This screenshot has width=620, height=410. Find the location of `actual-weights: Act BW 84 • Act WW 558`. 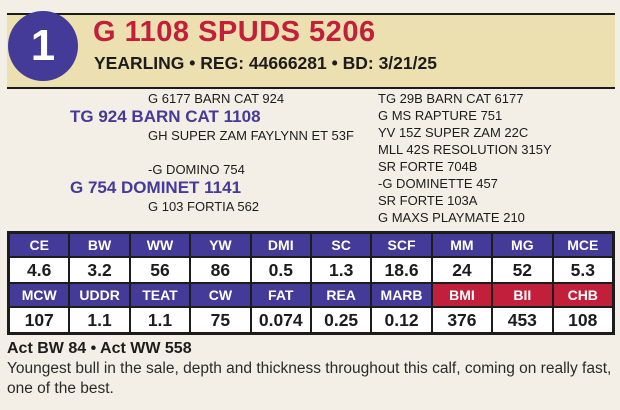

actual-weights: Act BW 84 • Act WW 558 is located at coordinates (99, 348).